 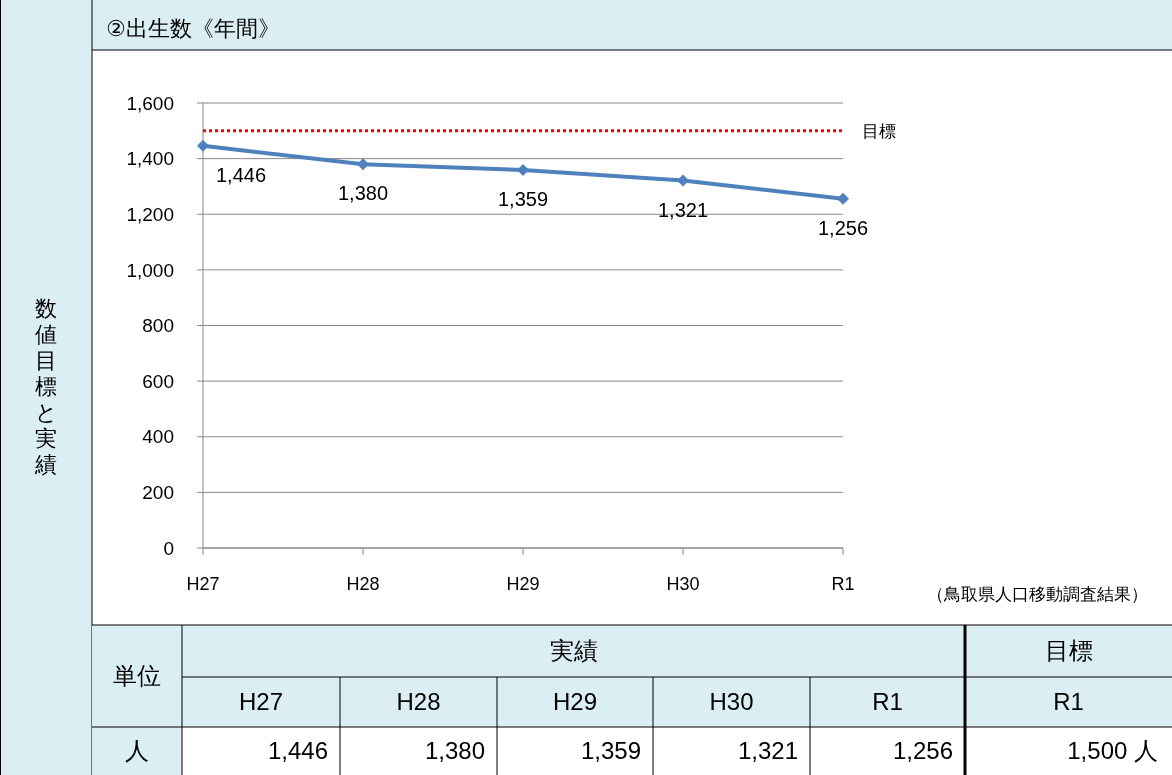 I want to click on ref-line-label: 目標, so click(x=879, y=131).